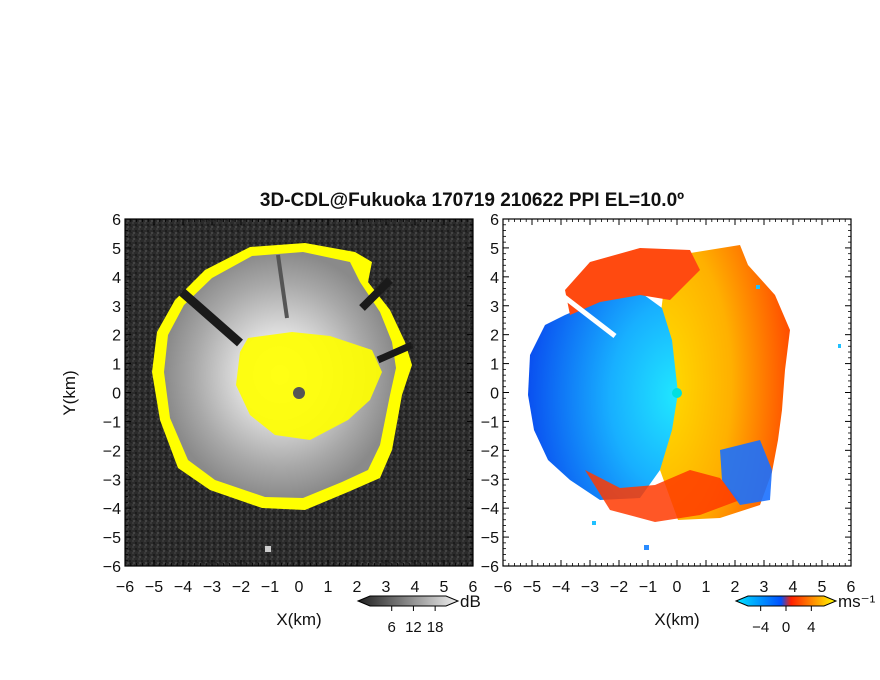 This screenshot has height=680, width=880. Describe the element at coordinates (116, 394) in the screenshot. I see `left-ytick-label: 0` at that location.